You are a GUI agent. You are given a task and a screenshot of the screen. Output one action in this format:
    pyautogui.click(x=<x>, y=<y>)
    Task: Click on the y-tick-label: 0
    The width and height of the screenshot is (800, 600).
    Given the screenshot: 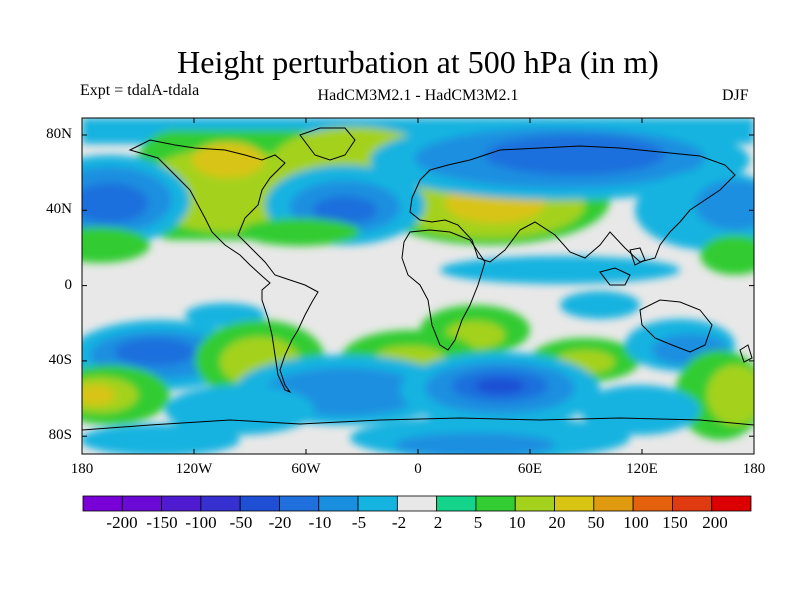 What is the action you would take?
    pyautogui.click(x=68, y=285)
    